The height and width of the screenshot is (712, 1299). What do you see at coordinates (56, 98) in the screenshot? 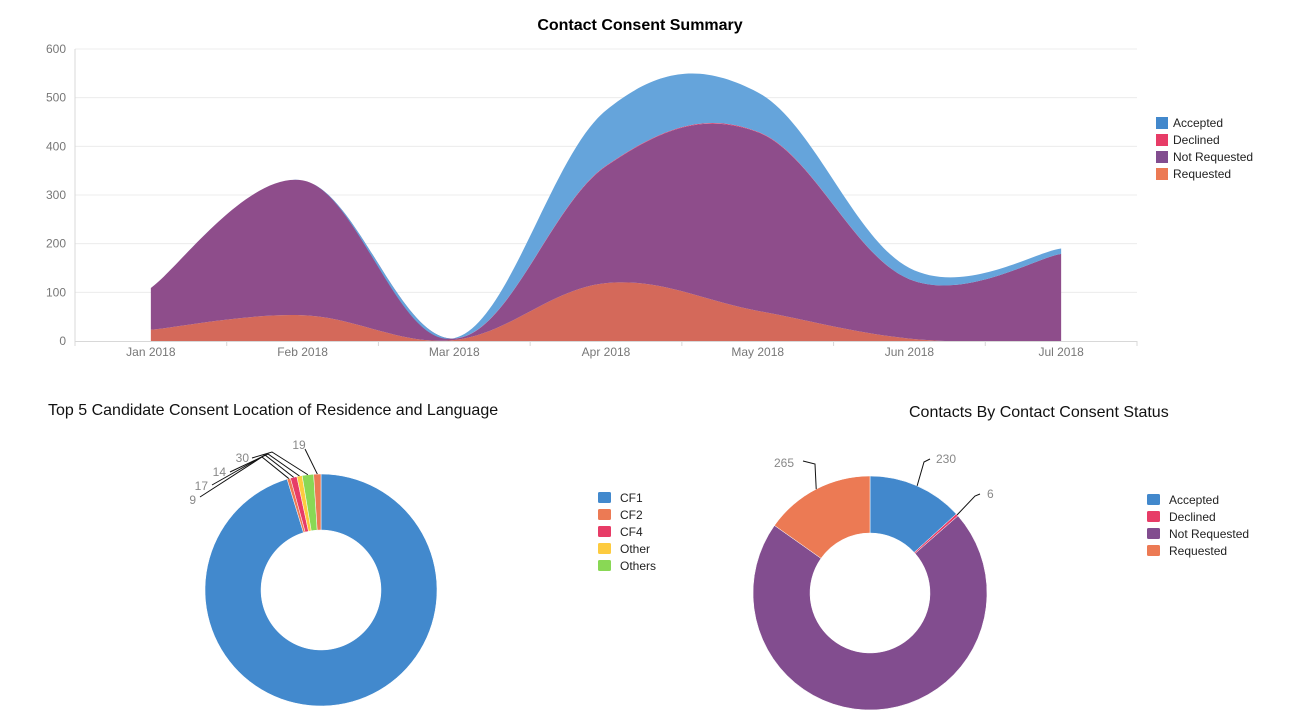
I see `y-tick-label: 500` at bounding box center [56, 98].